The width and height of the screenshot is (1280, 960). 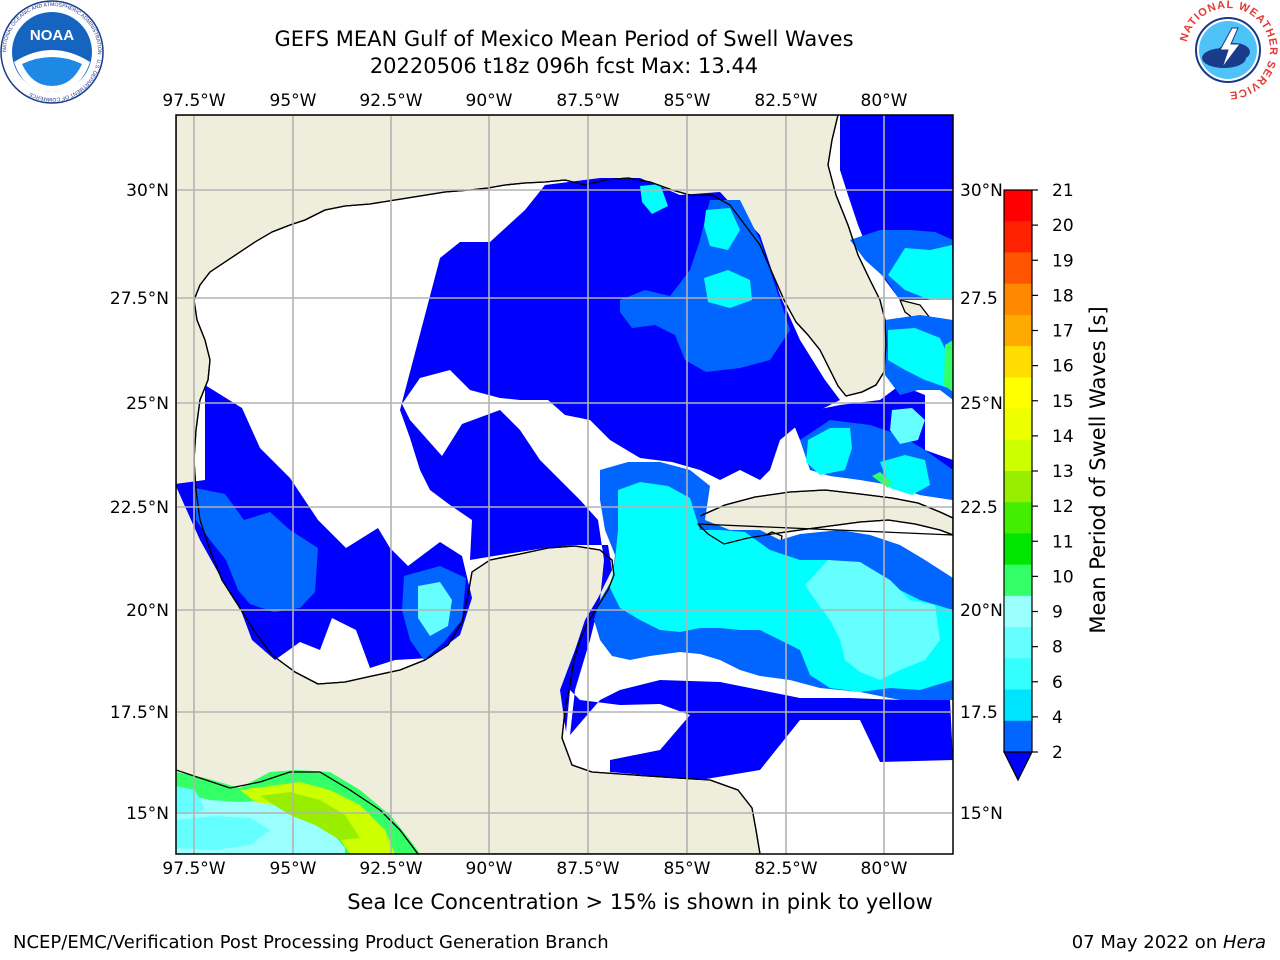 I want to click on lon-label-top: 85°W, so click(x=687, y=101).